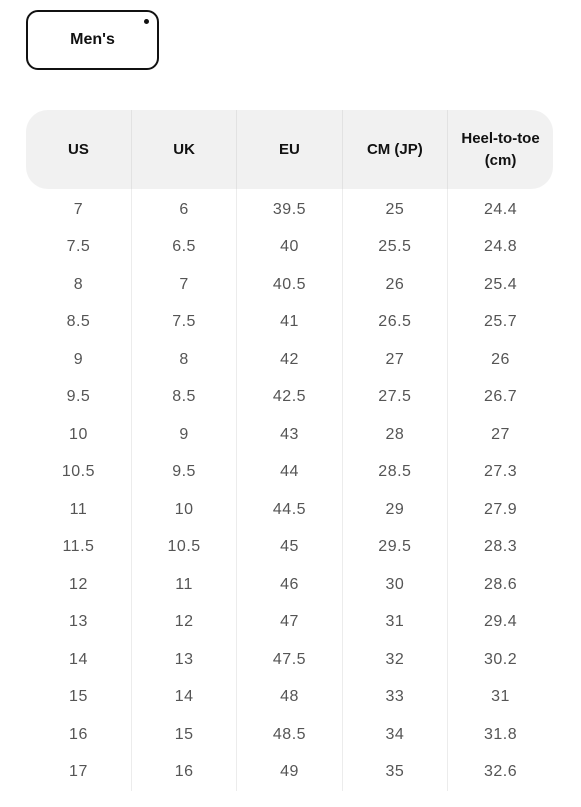 The image size is (581, 807). I want to click on cell-heel-to-toe: 26.7, so click(500, 397).